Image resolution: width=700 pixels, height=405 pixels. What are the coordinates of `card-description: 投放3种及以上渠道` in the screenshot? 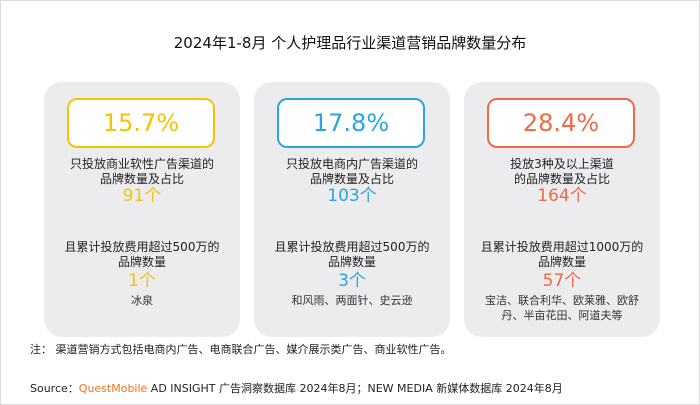 It's located at (562, 164).